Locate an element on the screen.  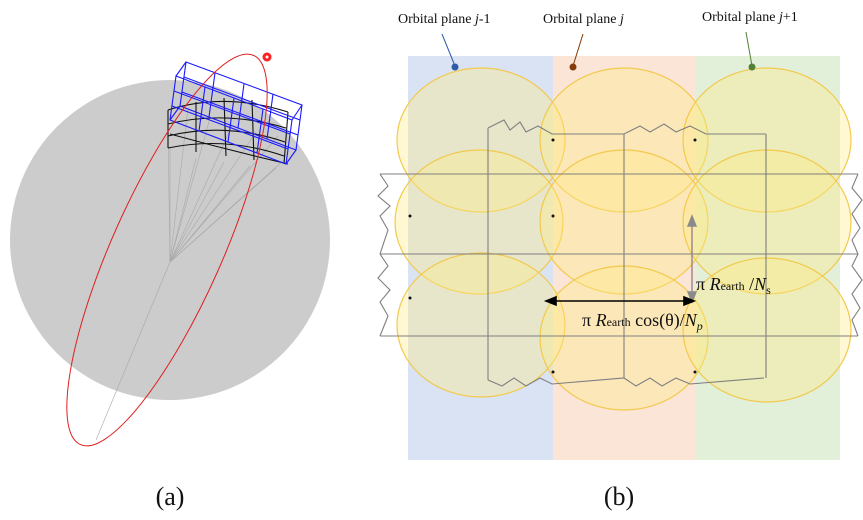
horizontal-spacing-label: π Rearth cos(θ)/Np is located at coordinates (642, 321).